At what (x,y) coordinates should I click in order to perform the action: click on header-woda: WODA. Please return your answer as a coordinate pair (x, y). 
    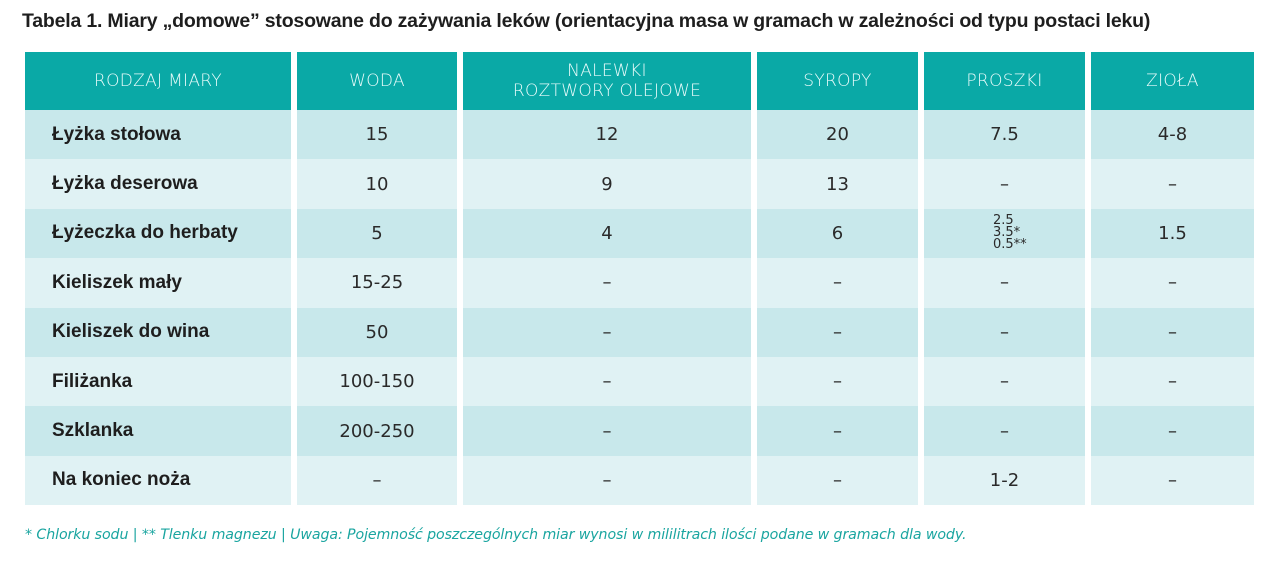
    Looking at the image, I should click on (377, 81).